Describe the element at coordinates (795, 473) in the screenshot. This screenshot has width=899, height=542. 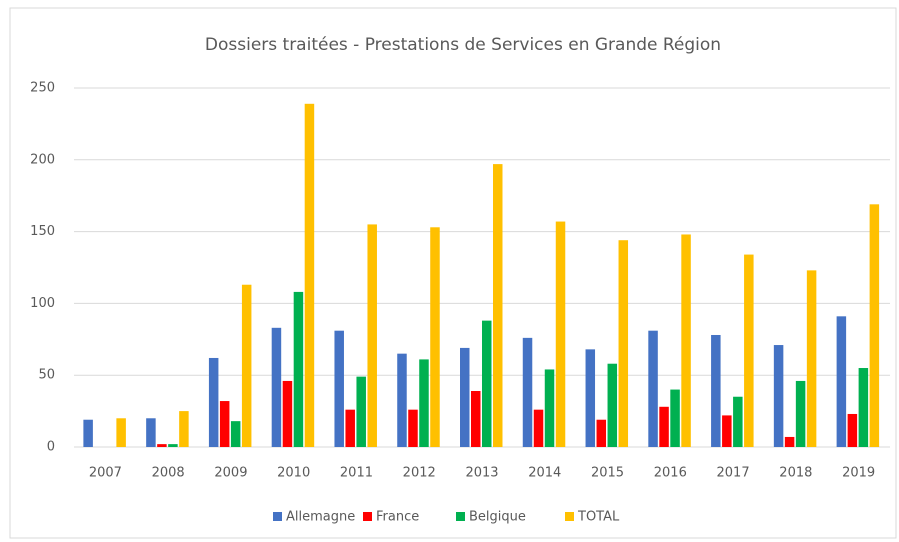
I see `x-tick-label: 2018` at that location.